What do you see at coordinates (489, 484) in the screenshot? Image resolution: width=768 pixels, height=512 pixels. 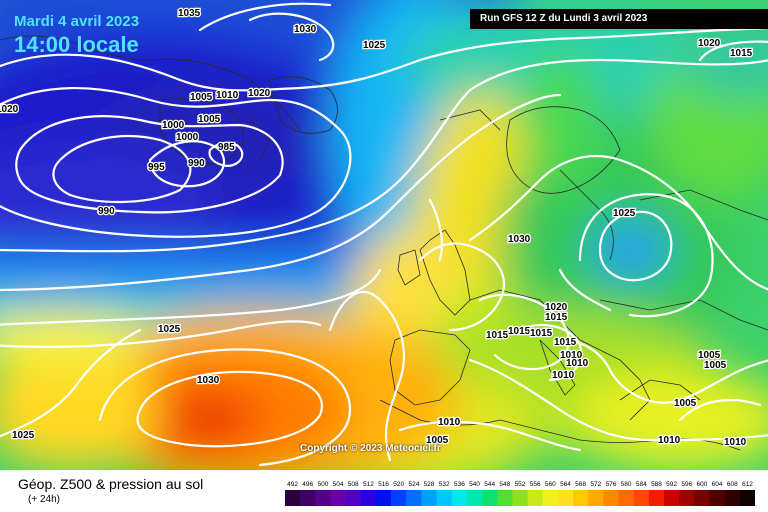 I see `legend-value: 544` at bounding box center [489, 484].